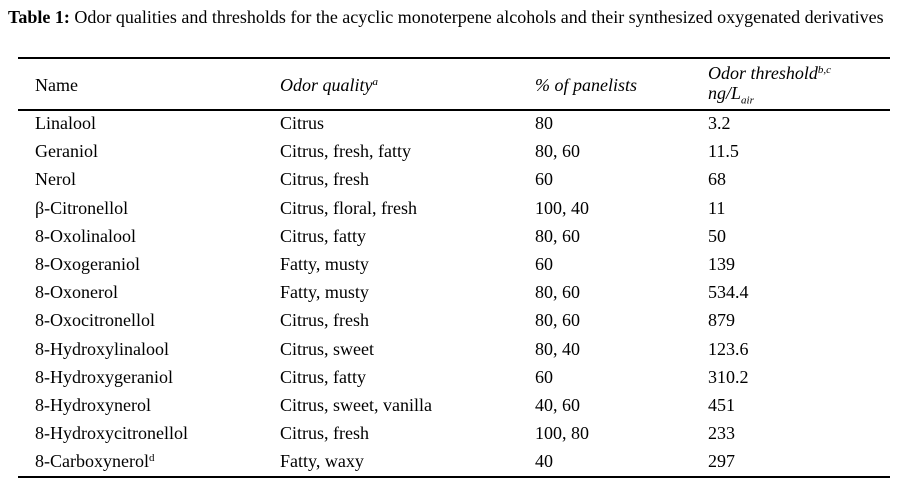  Describe the element at coordinates (454, 320) in the screenshot. I see `table-row: 8-Oxocitronellol Citrus, fresh 80, 60 879` at that location.